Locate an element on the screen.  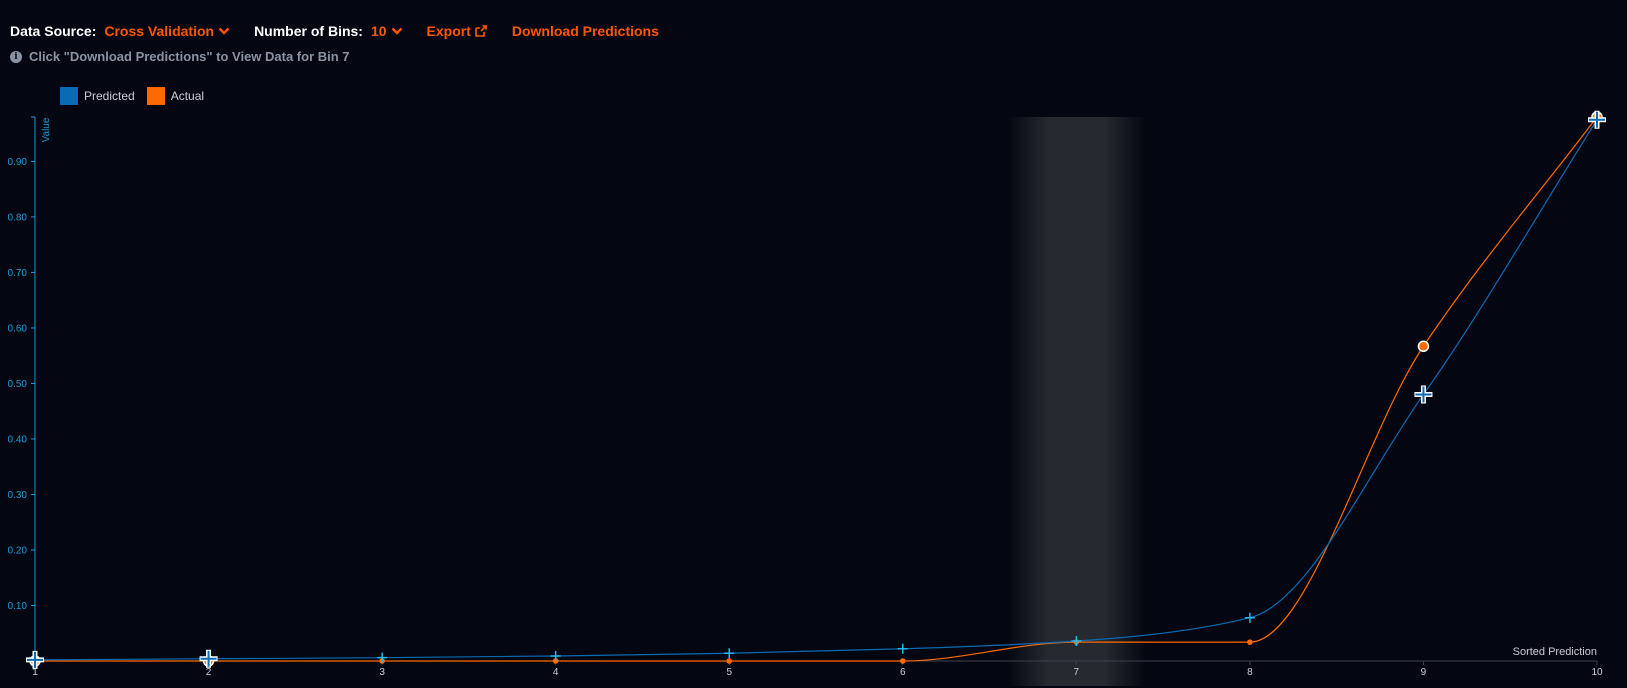
download-group: Download Predictions is located at coordinates (585, 31).